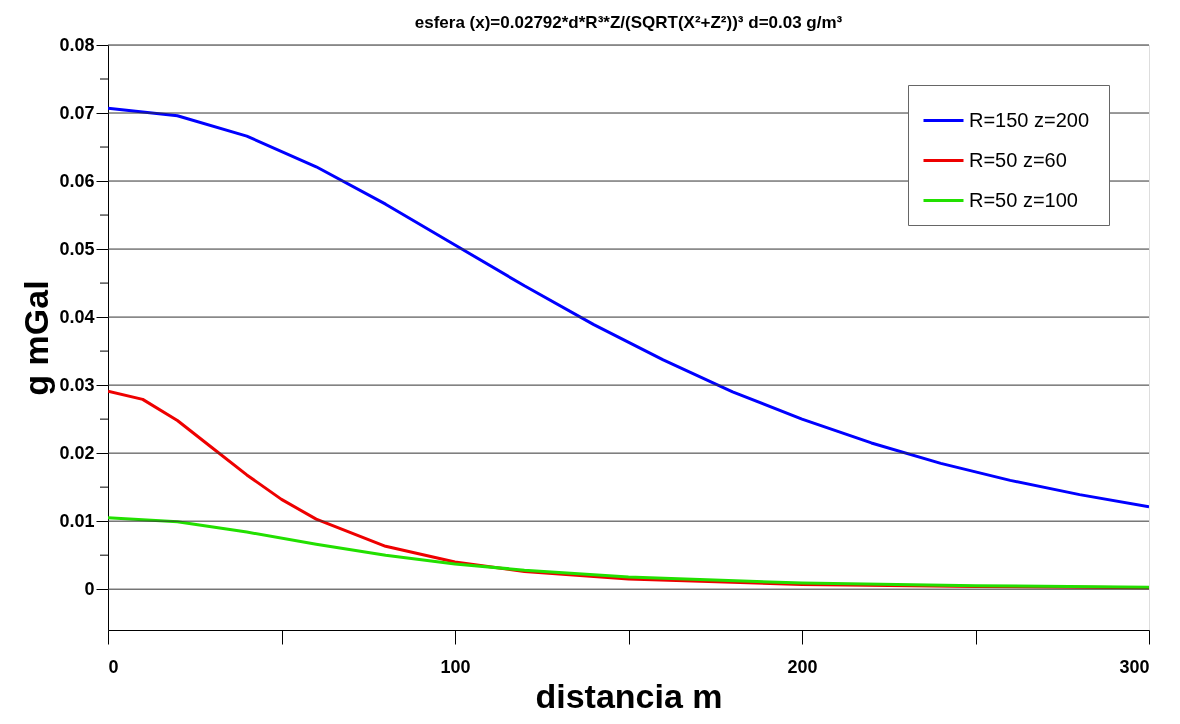 Image resolution: width=1180 pixels, height=724 pixels. I want to click on legend-label: R=150 z=200, so click(1029, 119).